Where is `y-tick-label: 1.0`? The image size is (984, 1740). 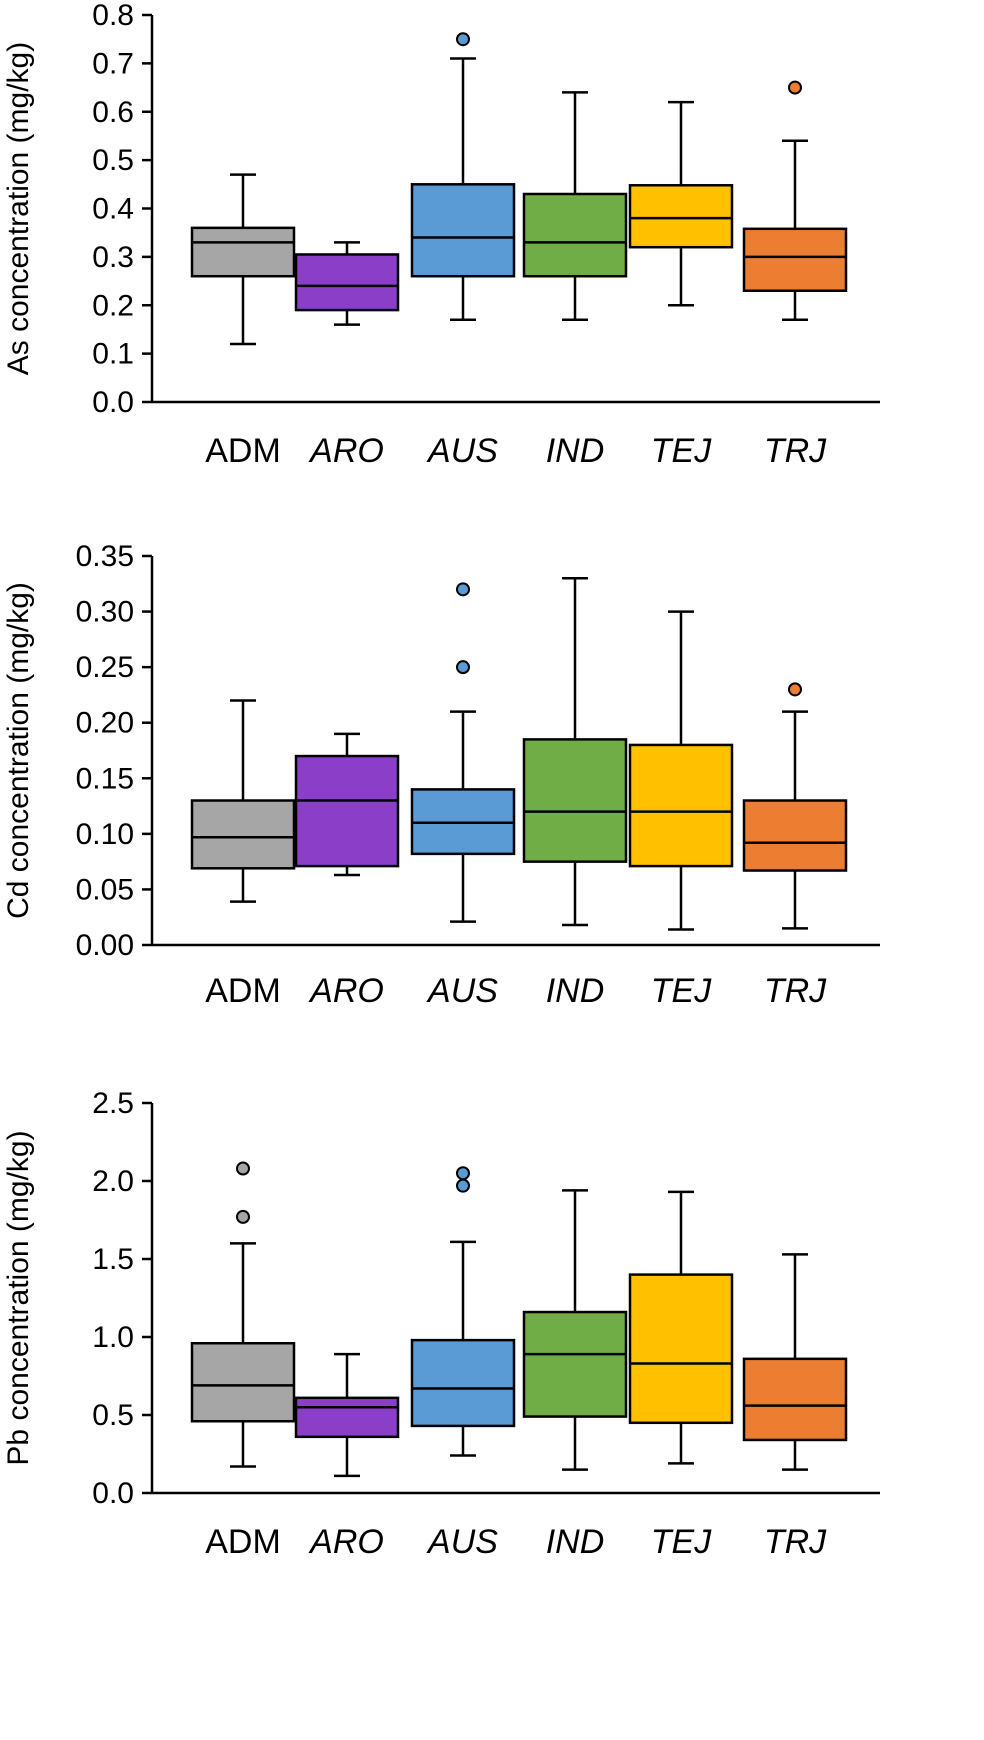 y-tick-label: 1.0 is located at coordinates (113, 1337).